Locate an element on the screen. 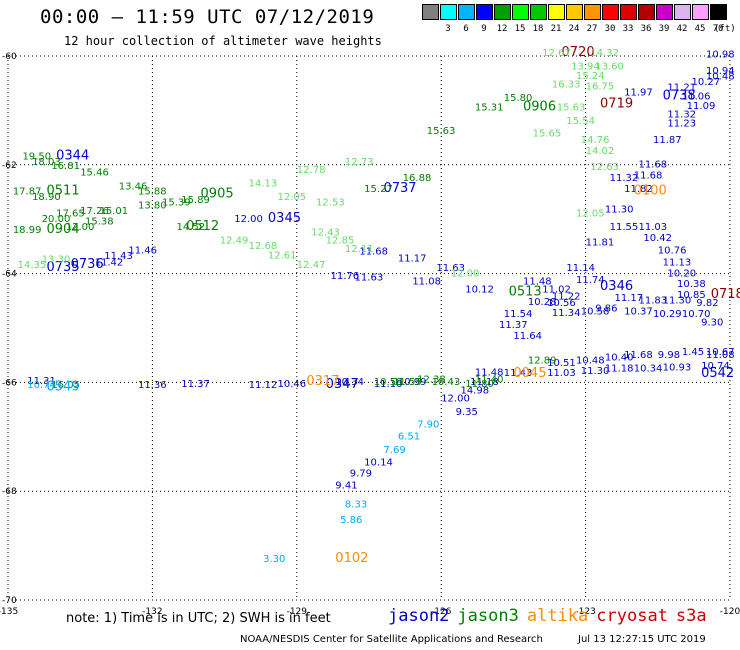 This screenshot has width=740, height=650. wave-height-label: 11.48 is located at coordinates (537, 281).